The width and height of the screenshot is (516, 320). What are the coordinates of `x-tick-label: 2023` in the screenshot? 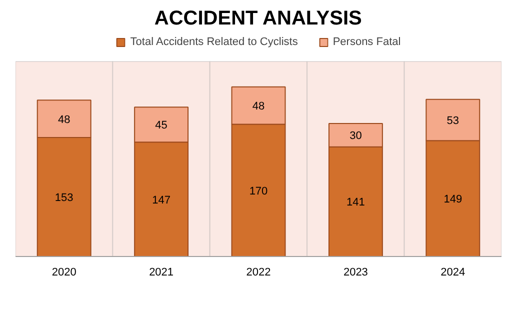 It's located at (355, 272).